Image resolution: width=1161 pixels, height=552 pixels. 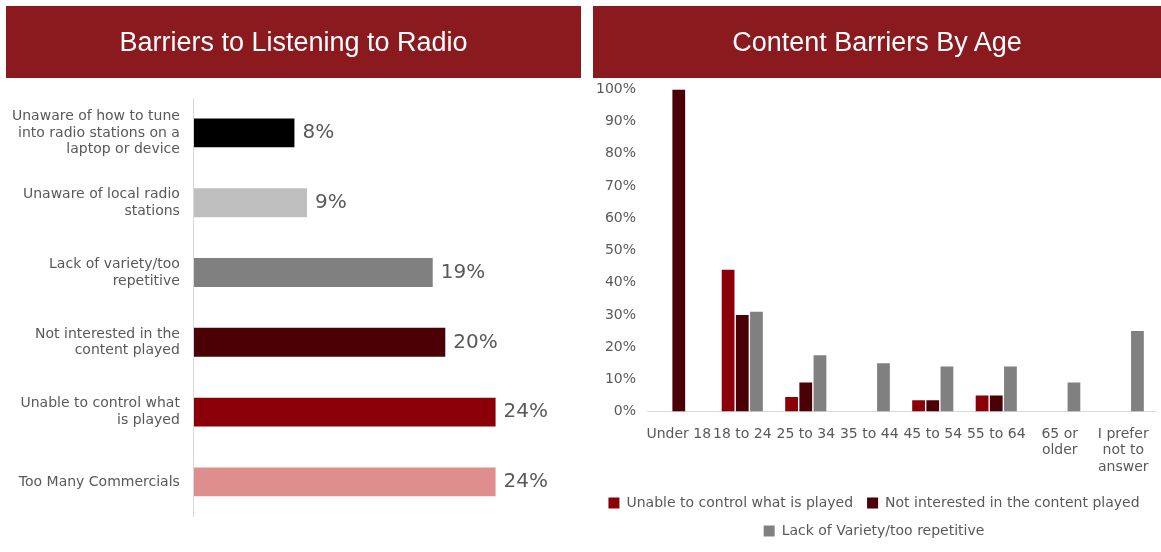 What do you see at coordinates (331, 200) in the screenshot?
I see `data-label: 9%` at bounding box center [331, 200].